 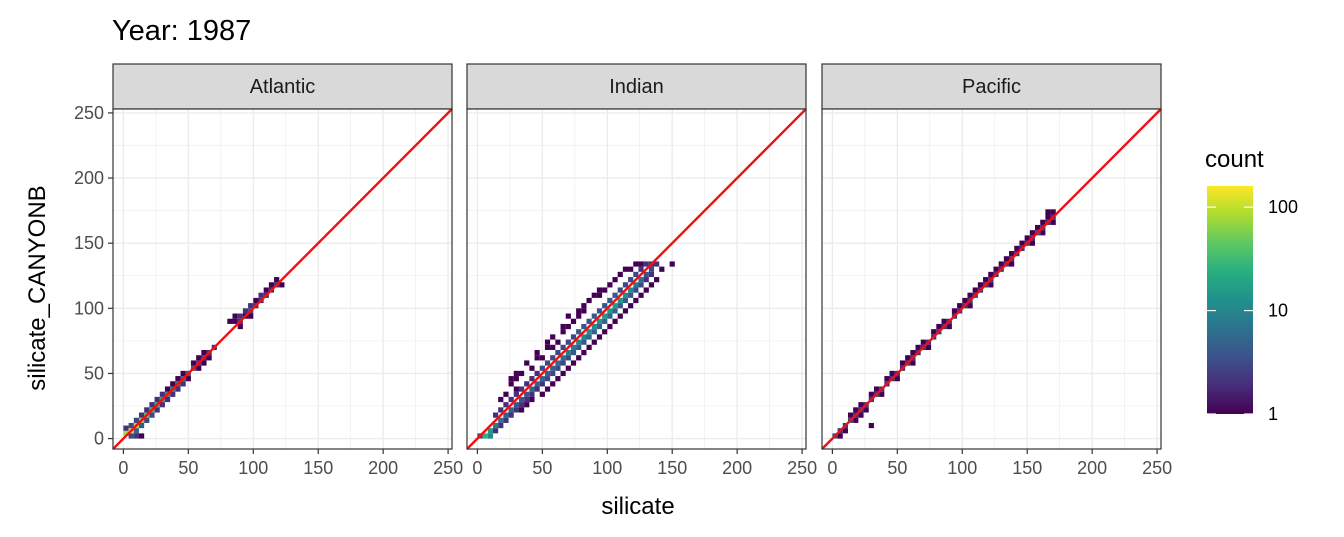 What do you see at coordinates (1234, 159) in the screenshot?
I see `legend-title: count` at bounding box center [1234, 159].